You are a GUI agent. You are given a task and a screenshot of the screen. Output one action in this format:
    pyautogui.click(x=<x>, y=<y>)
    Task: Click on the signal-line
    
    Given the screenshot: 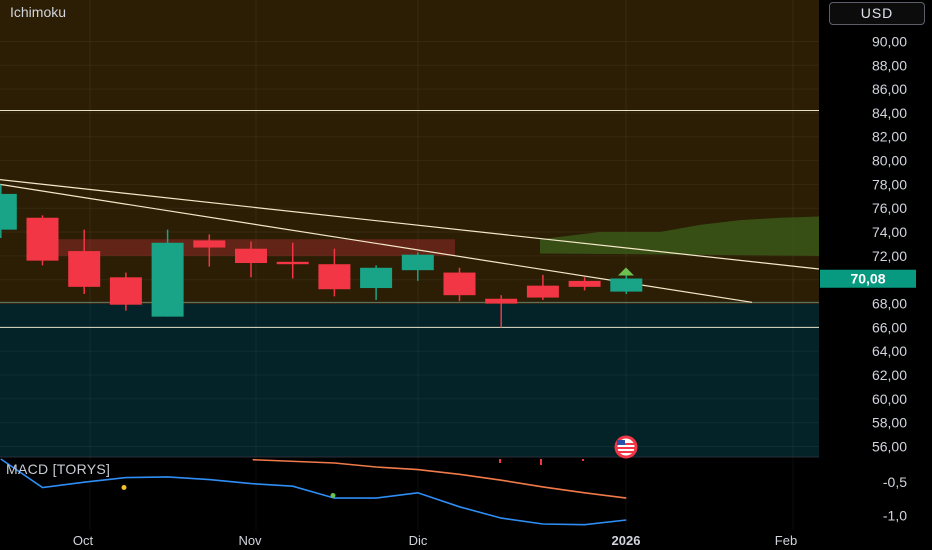 What is the action you would take?
    pyautogui.click(x=439, y=478)
    